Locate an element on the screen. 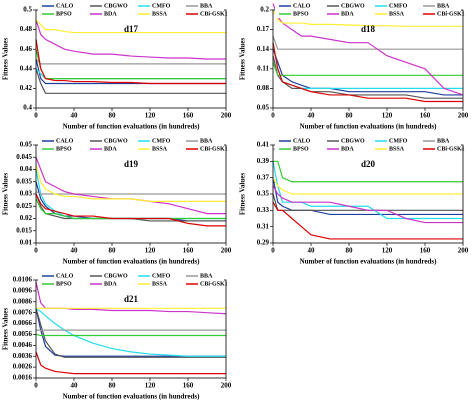 The height and width of the screenshot is (402, 474). chart-title: d19 is located at coordinates (131, 164).